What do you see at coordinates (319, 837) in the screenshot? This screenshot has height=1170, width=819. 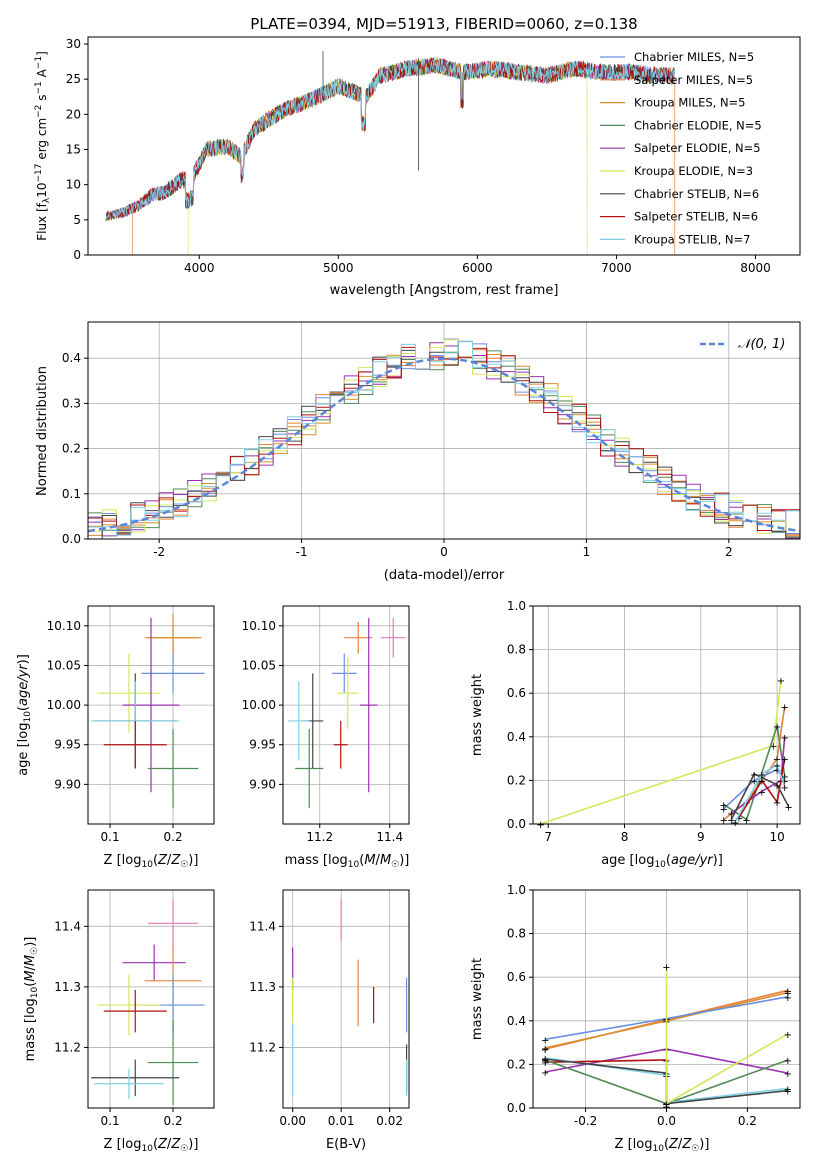 I see `x-tick-label: 11.2` at bounding box center [319, 837].